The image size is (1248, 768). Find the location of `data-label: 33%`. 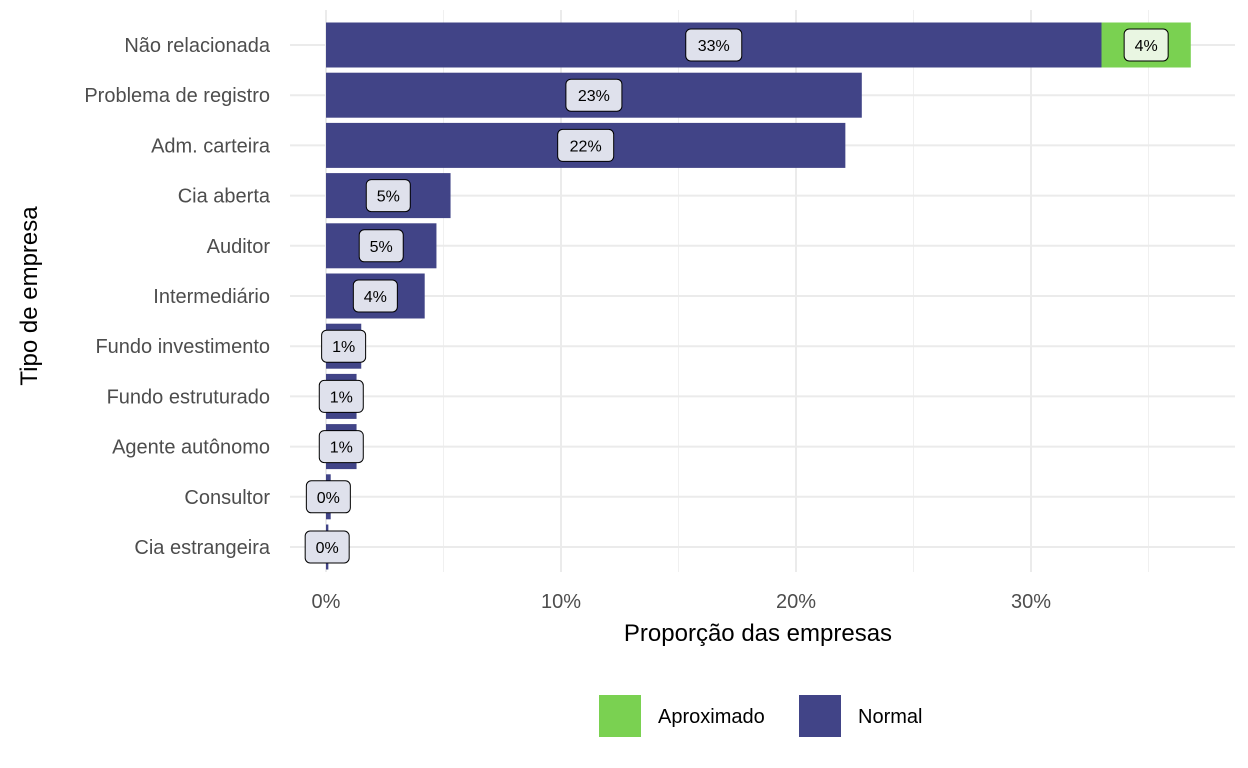

data-label: 33% is located at coordinates (714, 46).